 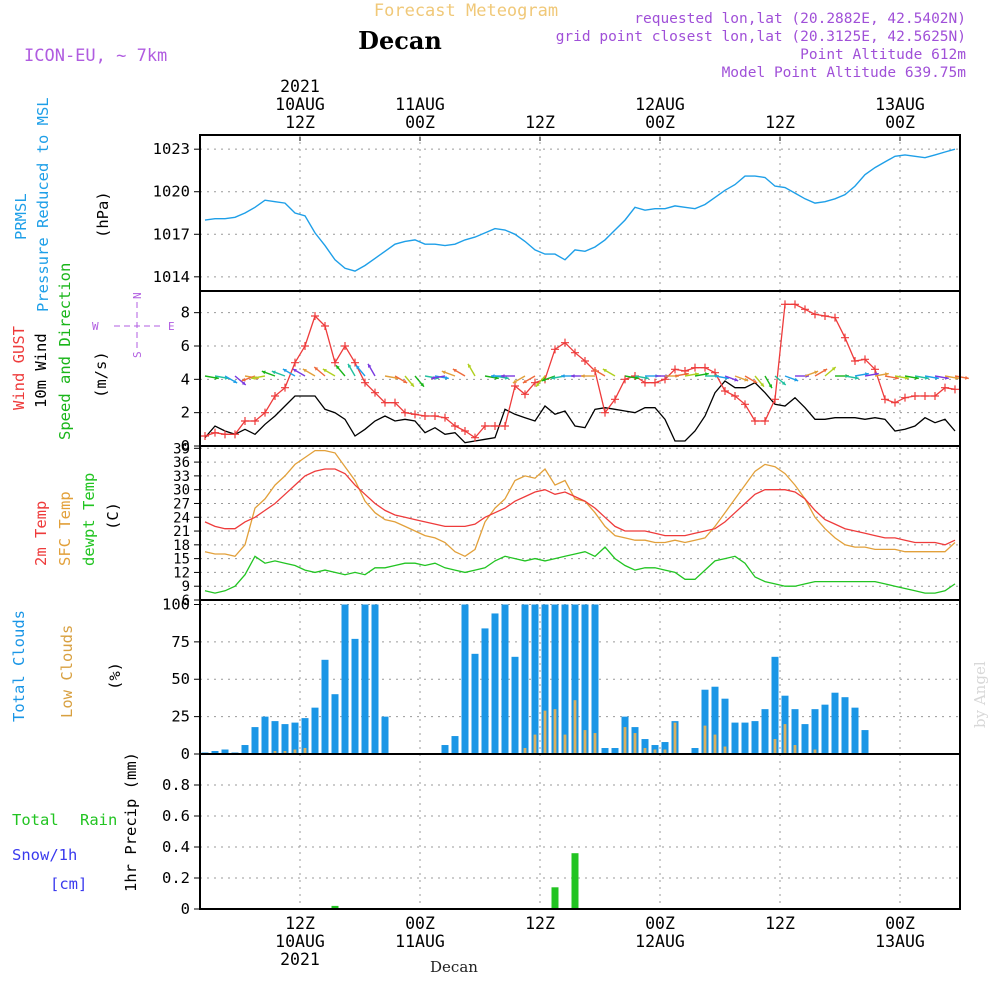 I want to click on compass-s: S, so click(x=137, y=354).